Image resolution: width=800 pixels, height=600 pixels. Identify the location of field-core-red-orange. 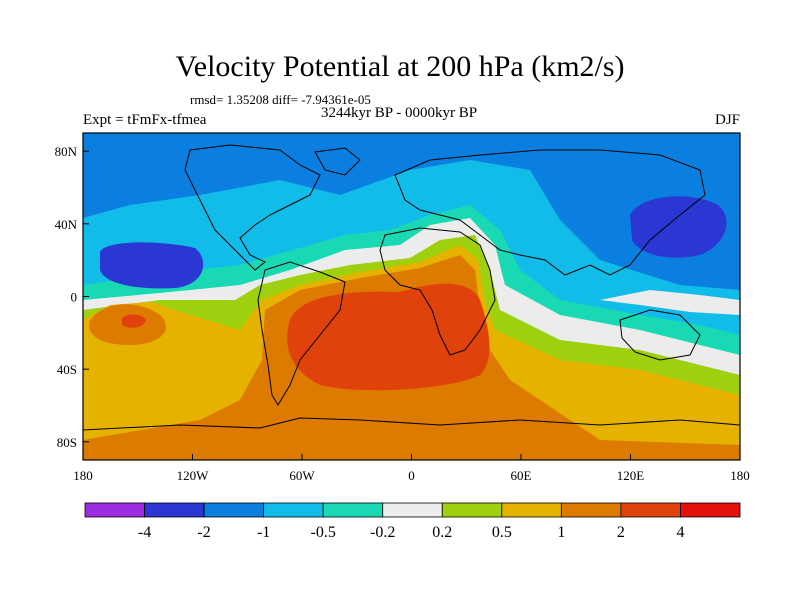
(388, 337).